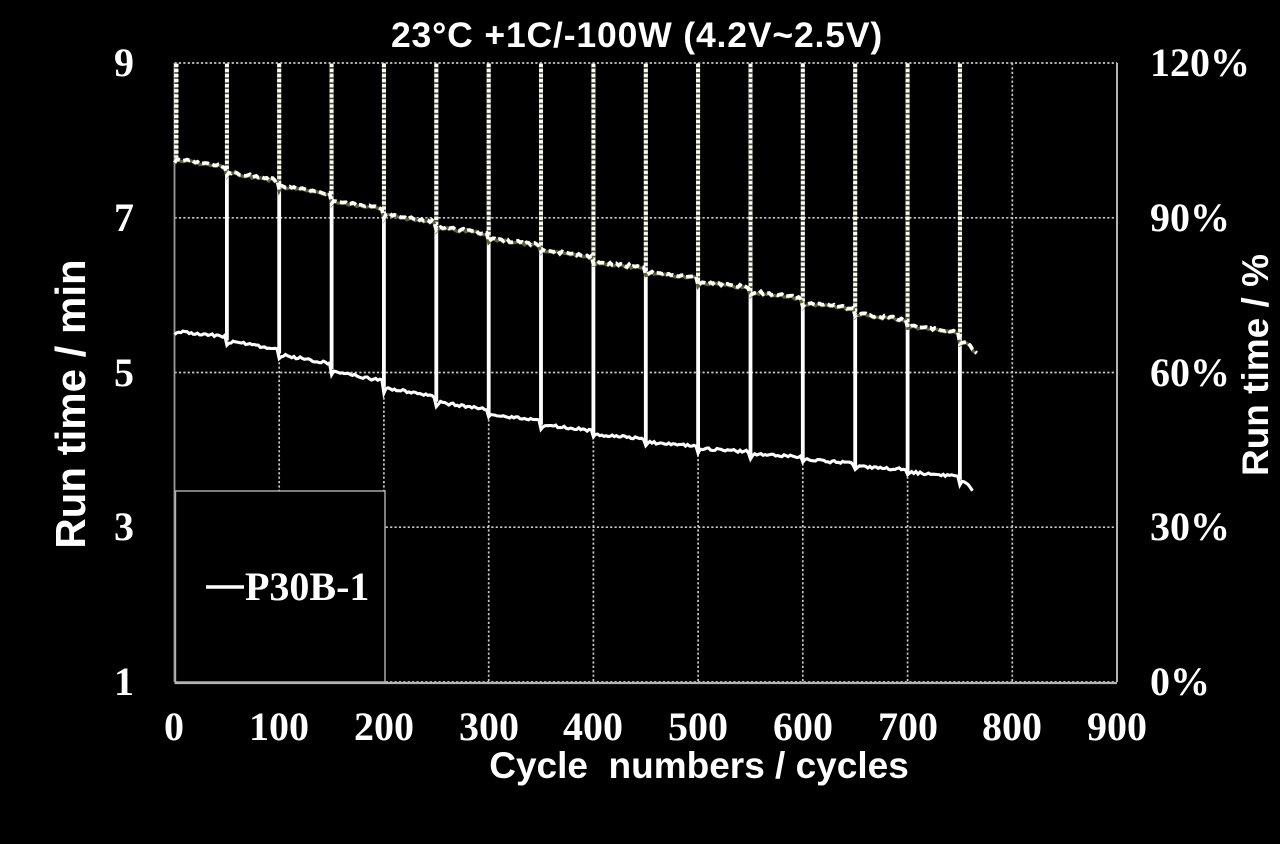 The image size is (1280, 844). What do you see at coordinates (174, 726) in the screenshot?
I see `svg-text: 0` at bounding box center [174, 726].